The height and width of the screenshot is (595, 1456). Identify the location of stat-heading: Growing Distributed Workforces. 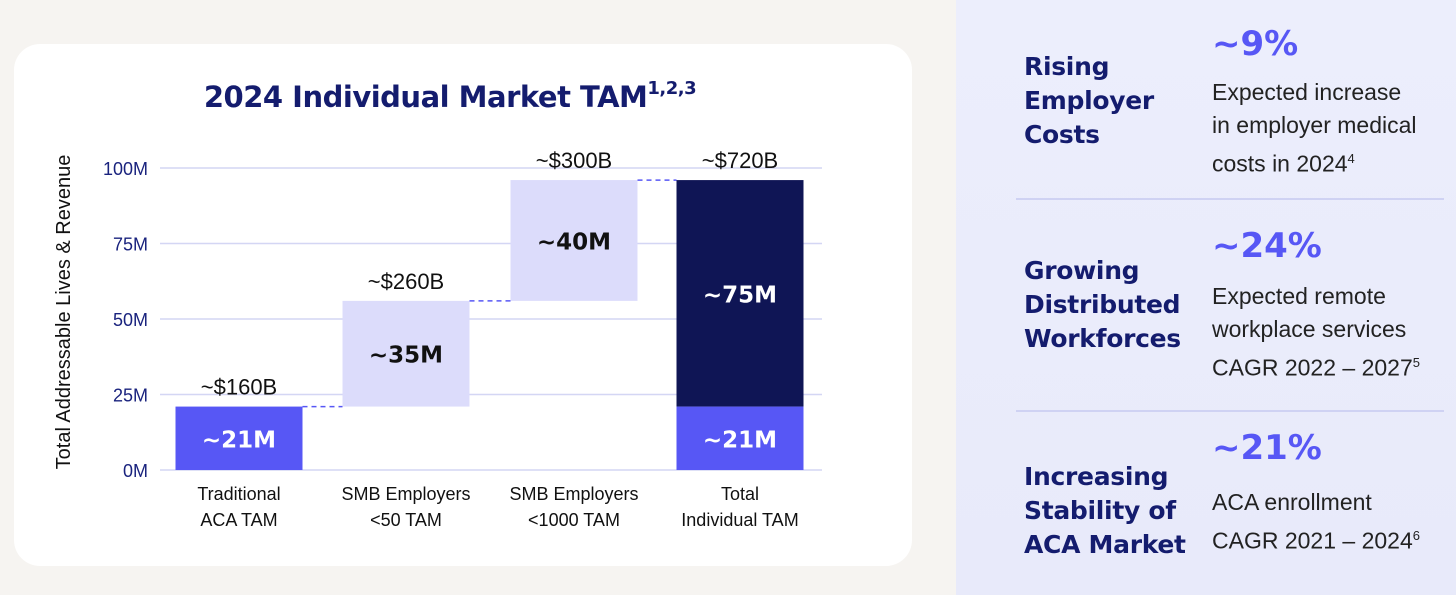
(1109, 305).